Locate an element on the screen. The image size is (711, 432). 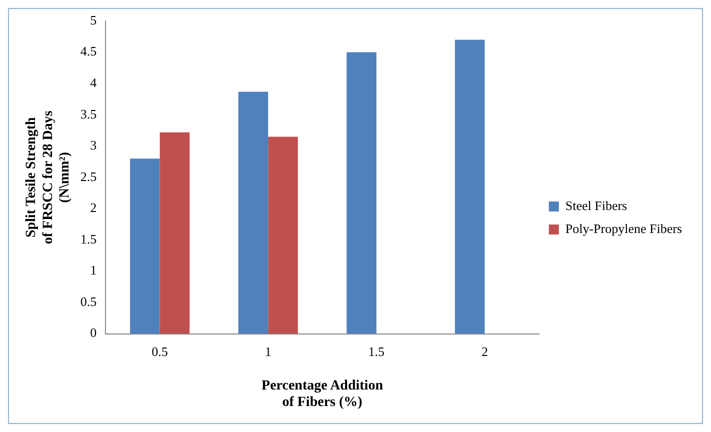
y-tick-label: 0.5 is located at coordinates (88, 301).